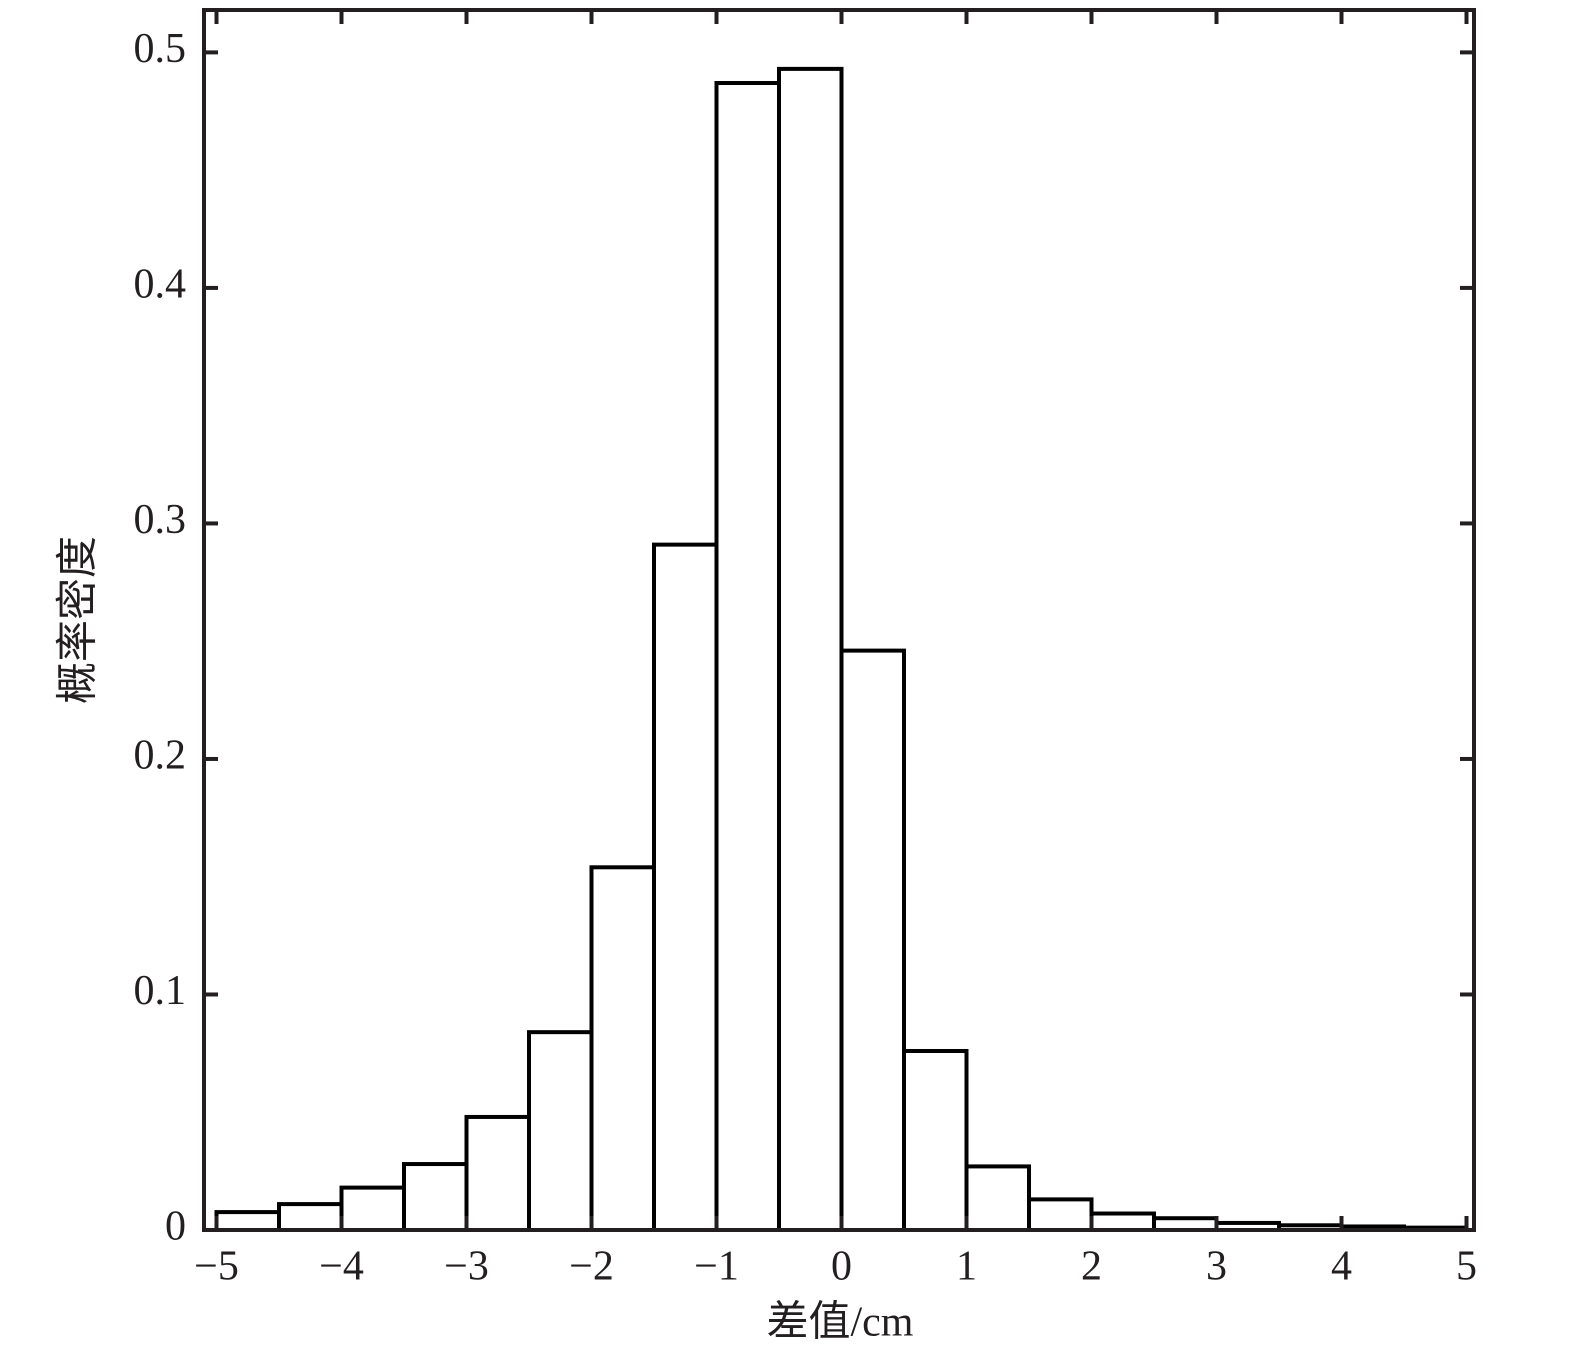 The image size is (1575, 1364). What do you see at coordinates (216, 1267) in the screenshot?
I see `x-tick-label: −5` at bounding box center [216, 1267].